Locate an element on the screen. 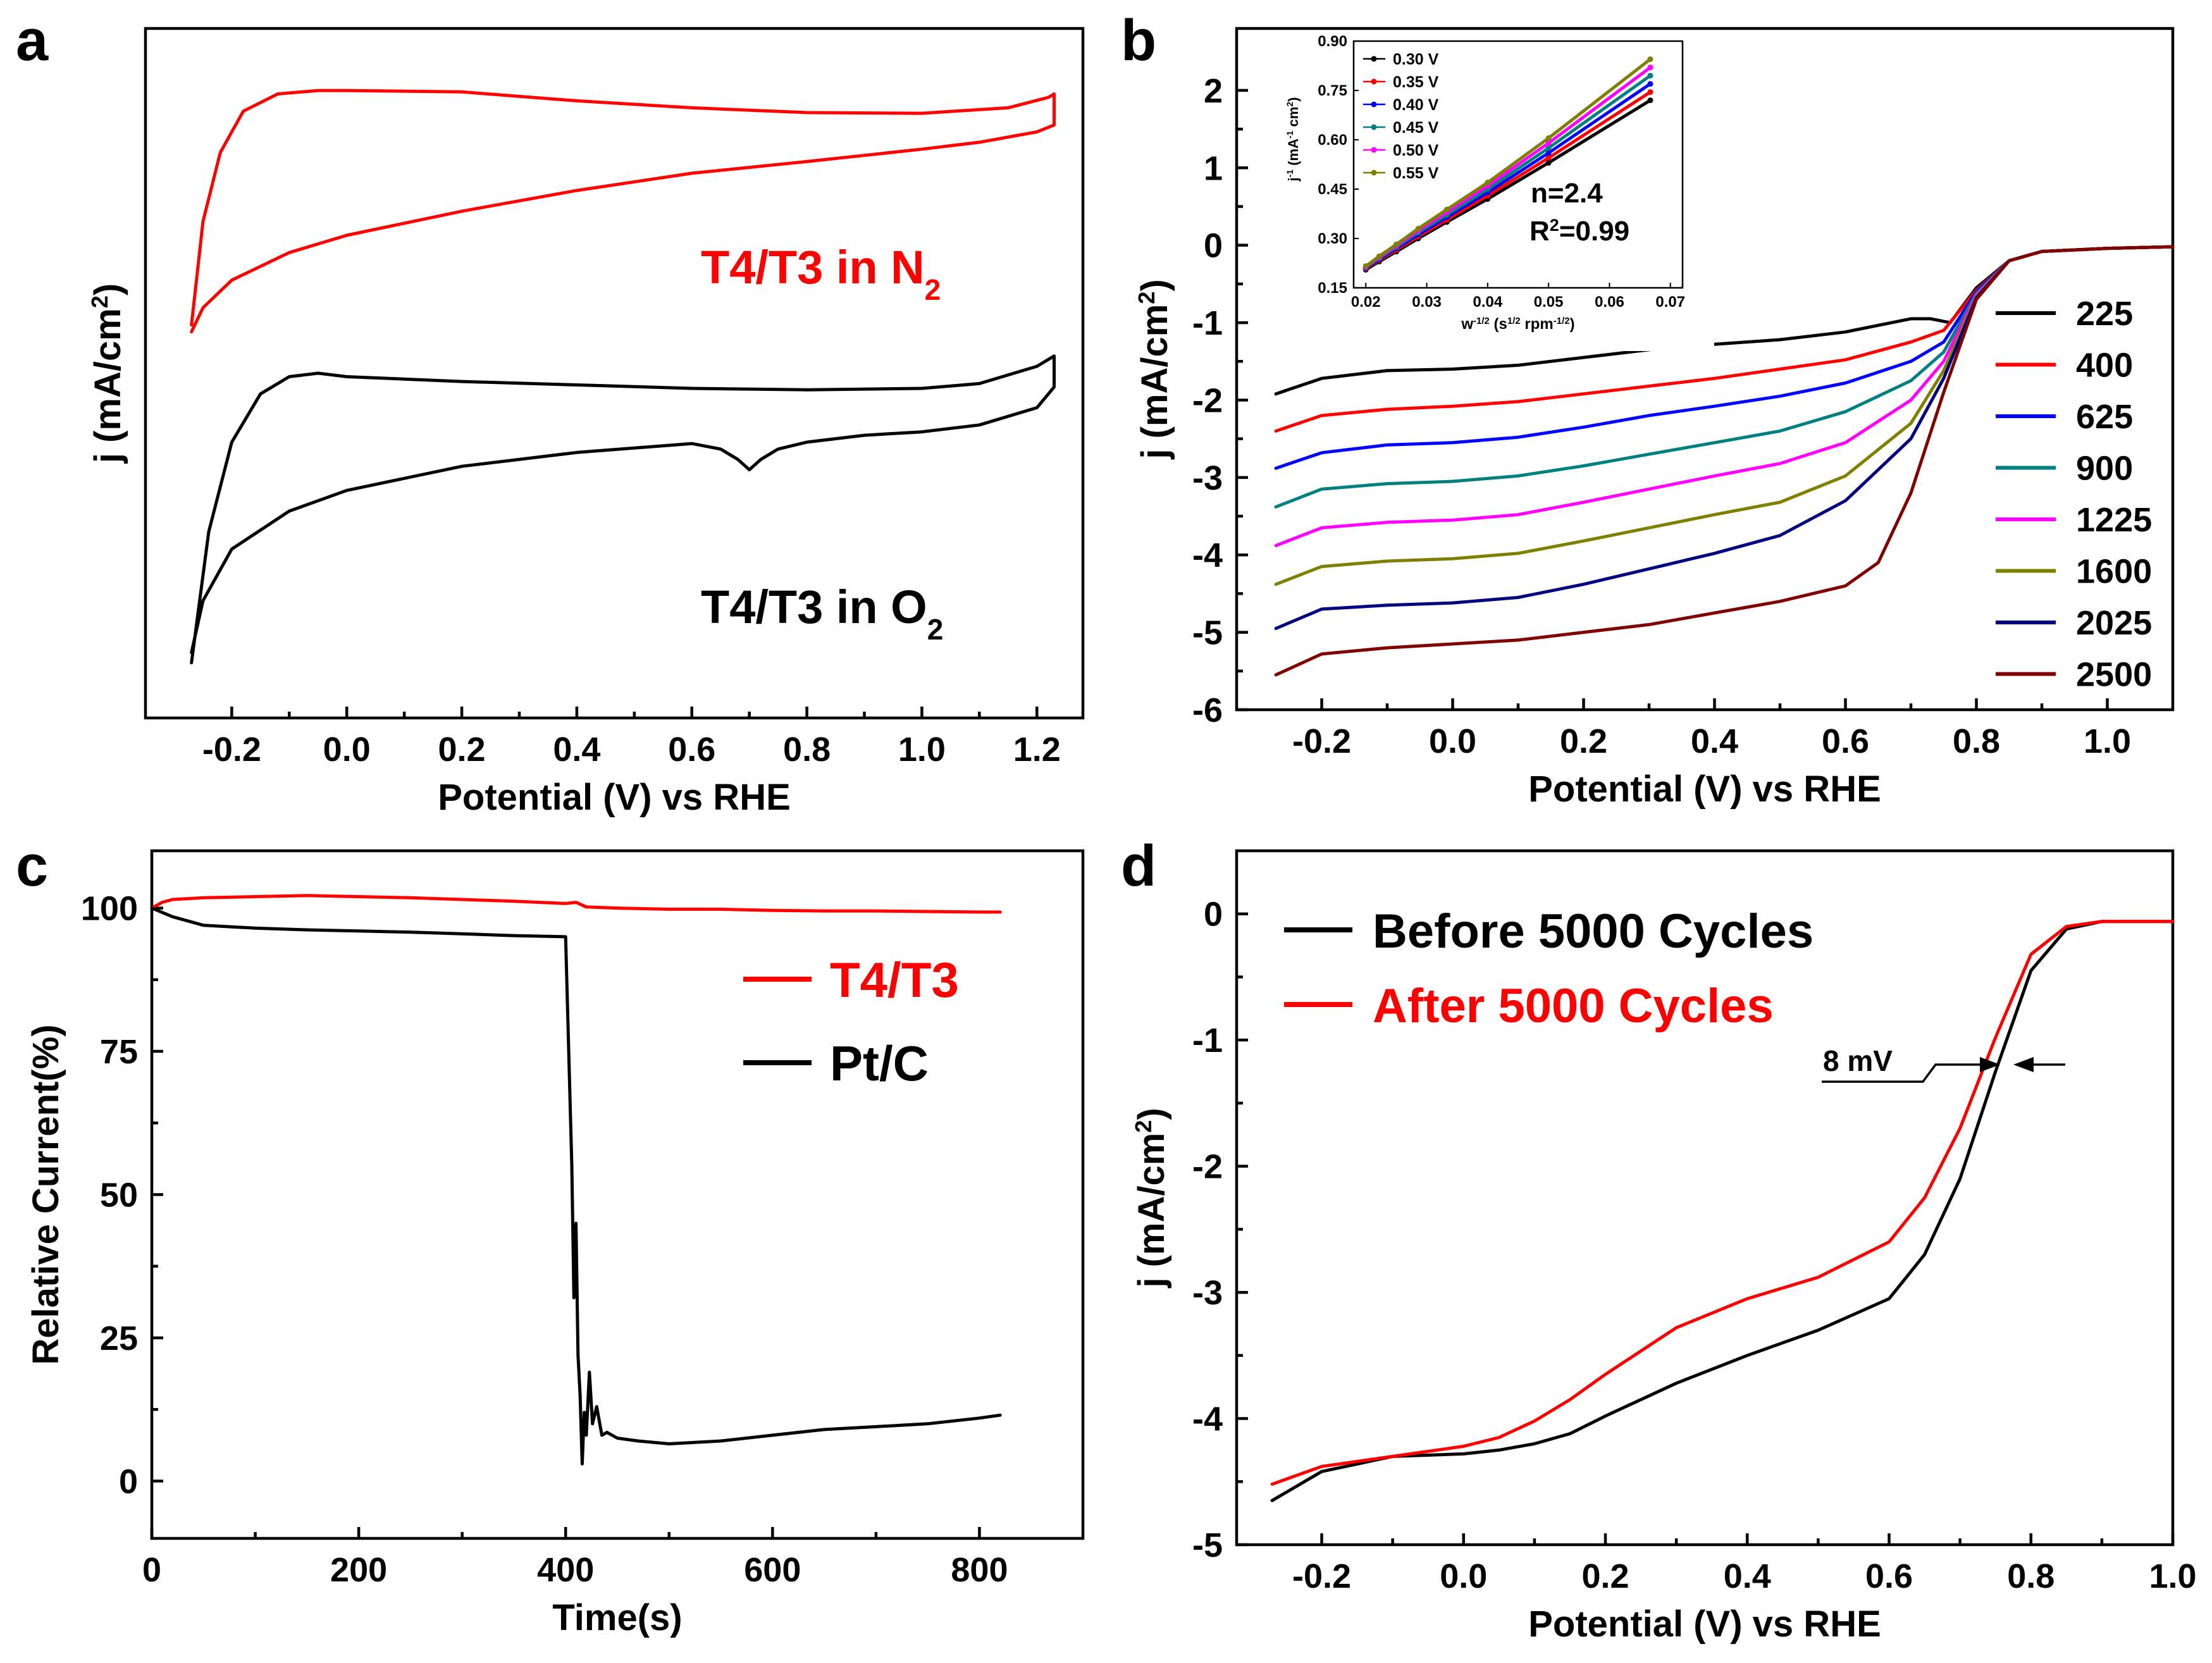 This screenshot has height=1663, width=2212. x-tick-label: 600 is located at coordinates (772, 1570).